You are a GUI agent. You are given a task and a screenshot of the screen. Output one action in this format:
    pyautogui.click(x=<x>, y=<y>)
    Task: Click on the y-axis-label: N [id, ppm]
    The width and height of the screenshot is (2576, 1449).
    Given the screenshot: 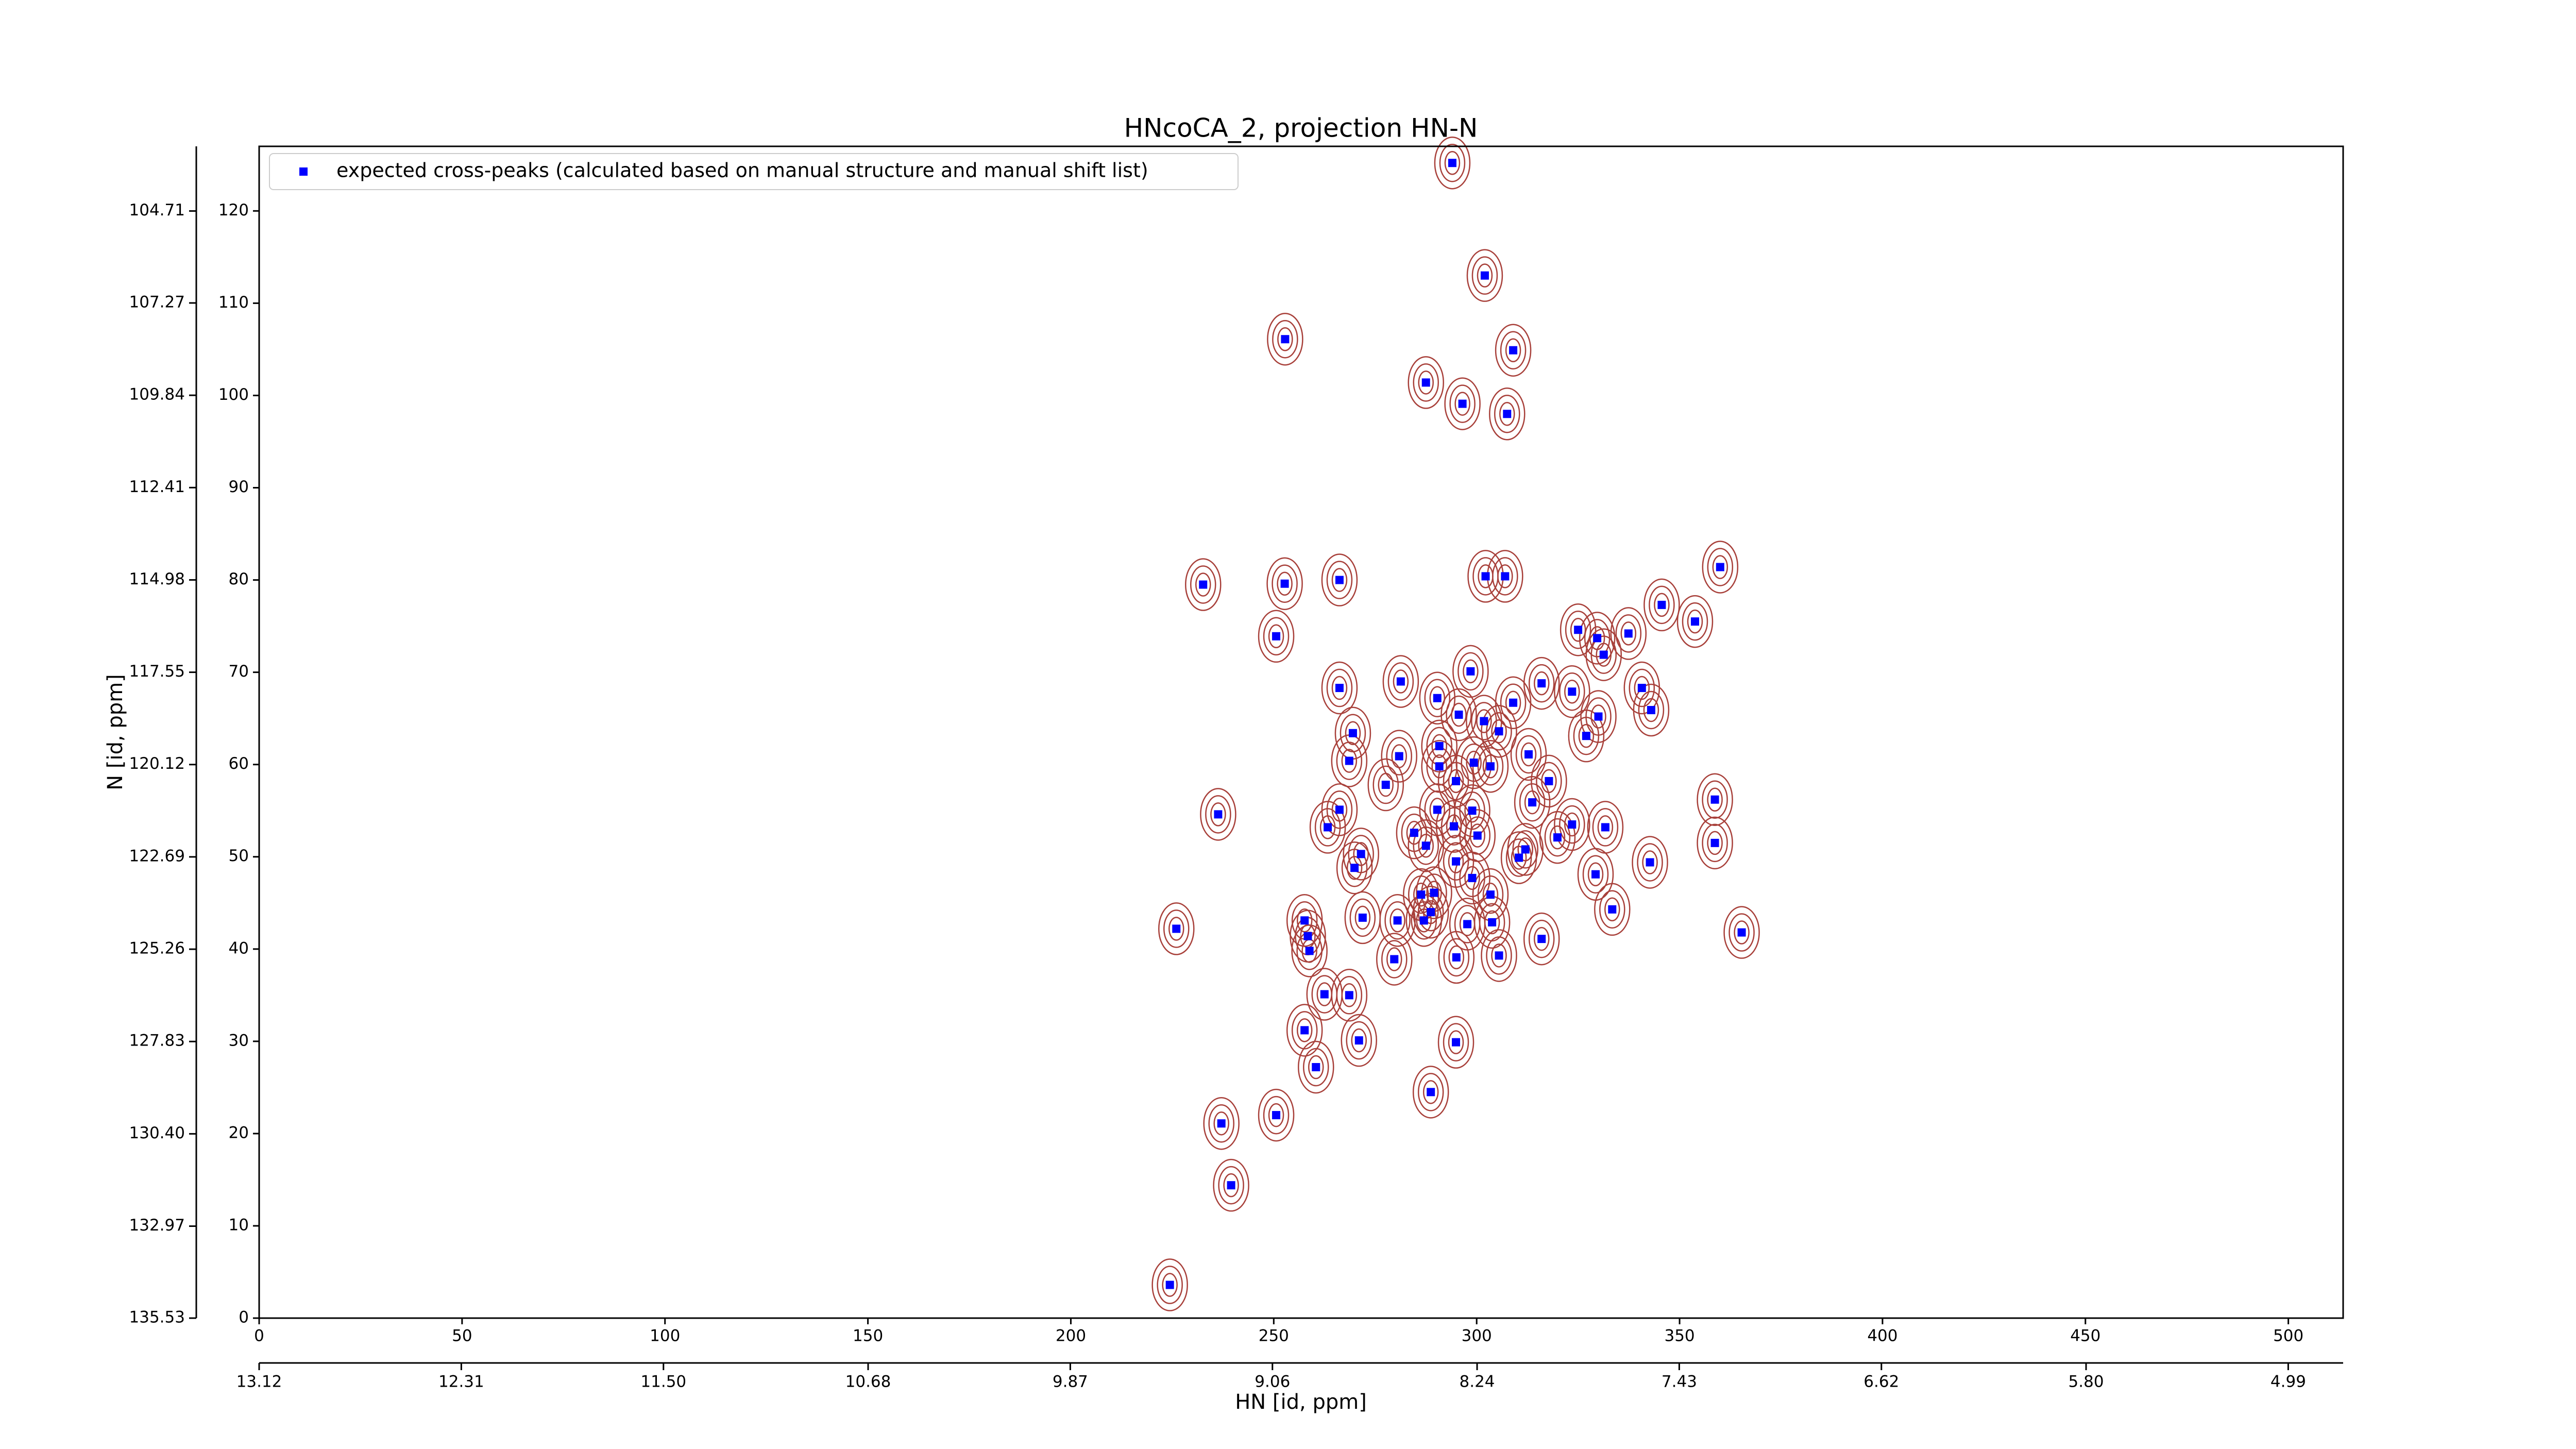 What is the action you would take?
    pyautogui.click(x=115, y=732)
    